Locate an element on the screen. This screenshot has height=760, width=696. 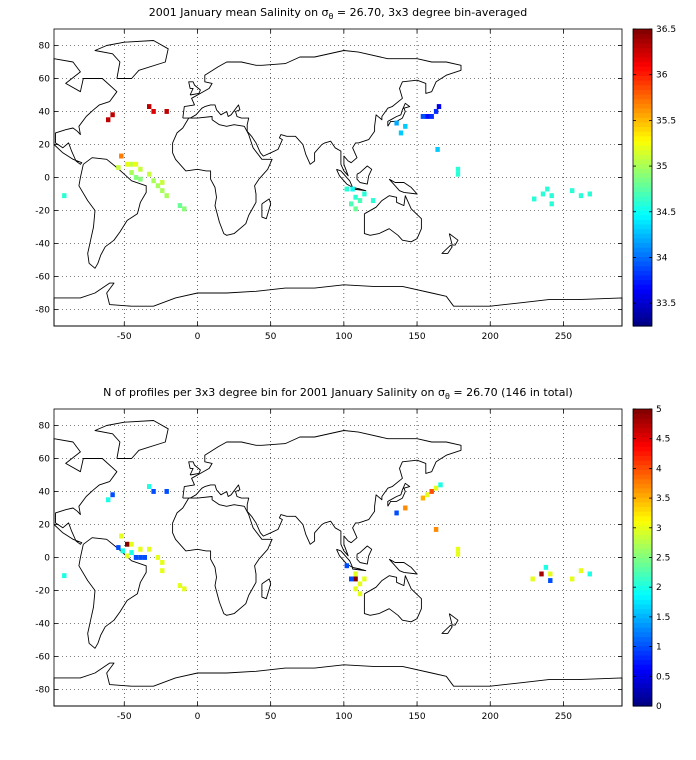
x-tick-label: 150 is located at coordinates (416, 717).